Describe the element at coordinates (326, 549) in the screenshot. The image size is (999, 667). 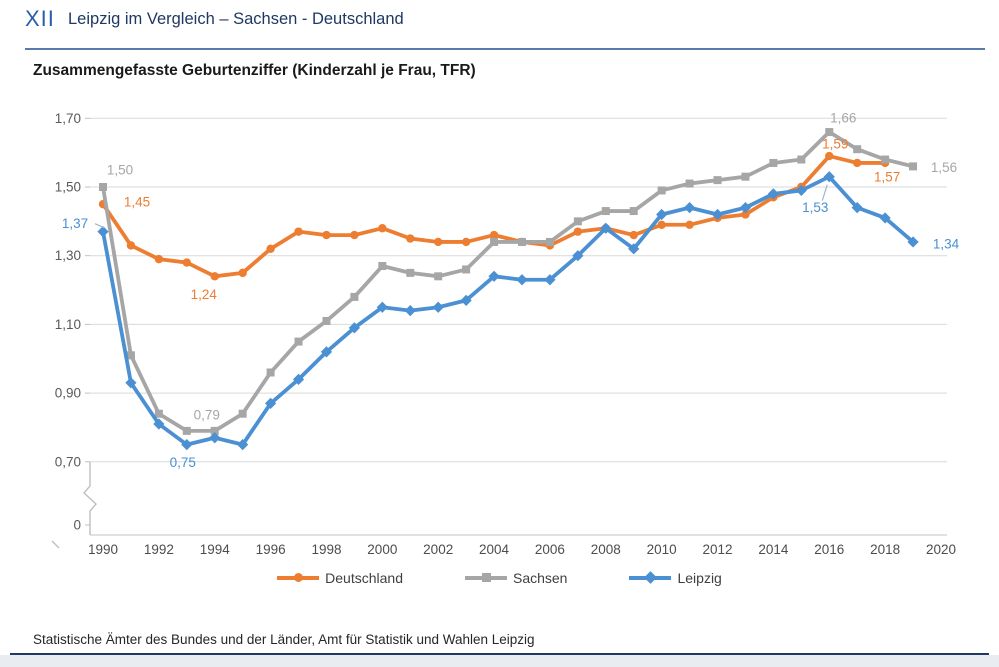
I see `x-axis-label: 1998` at that location.